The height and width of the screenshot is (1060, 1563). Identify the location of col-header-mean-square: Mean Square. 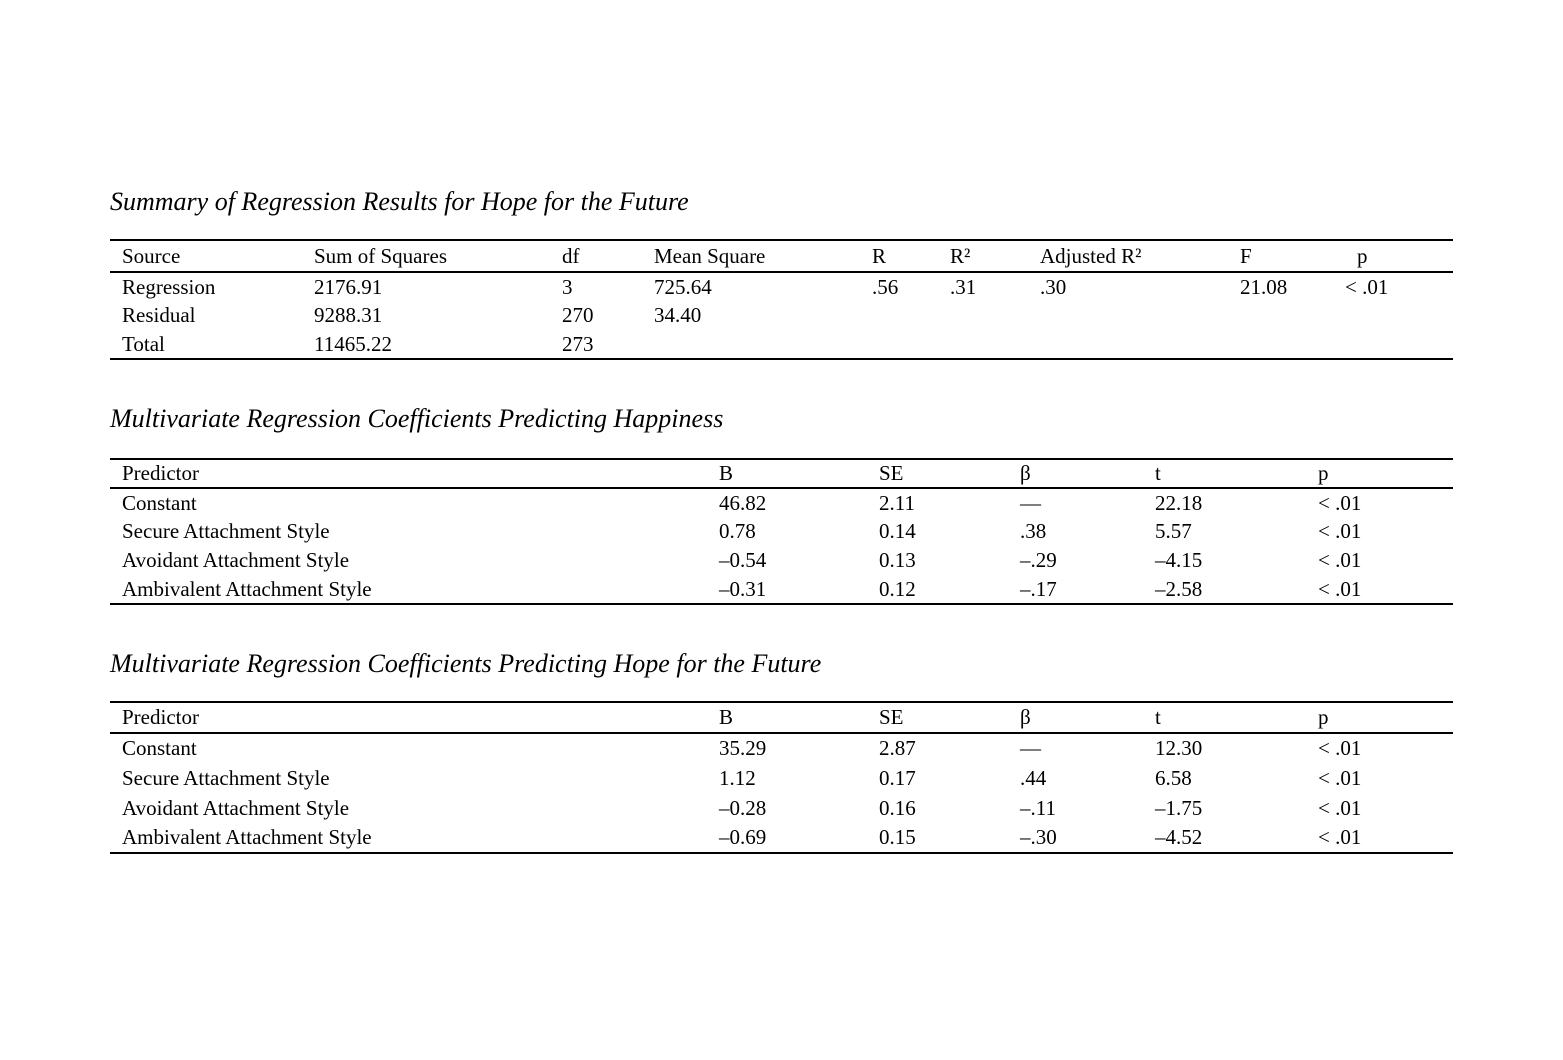
(710, 255).